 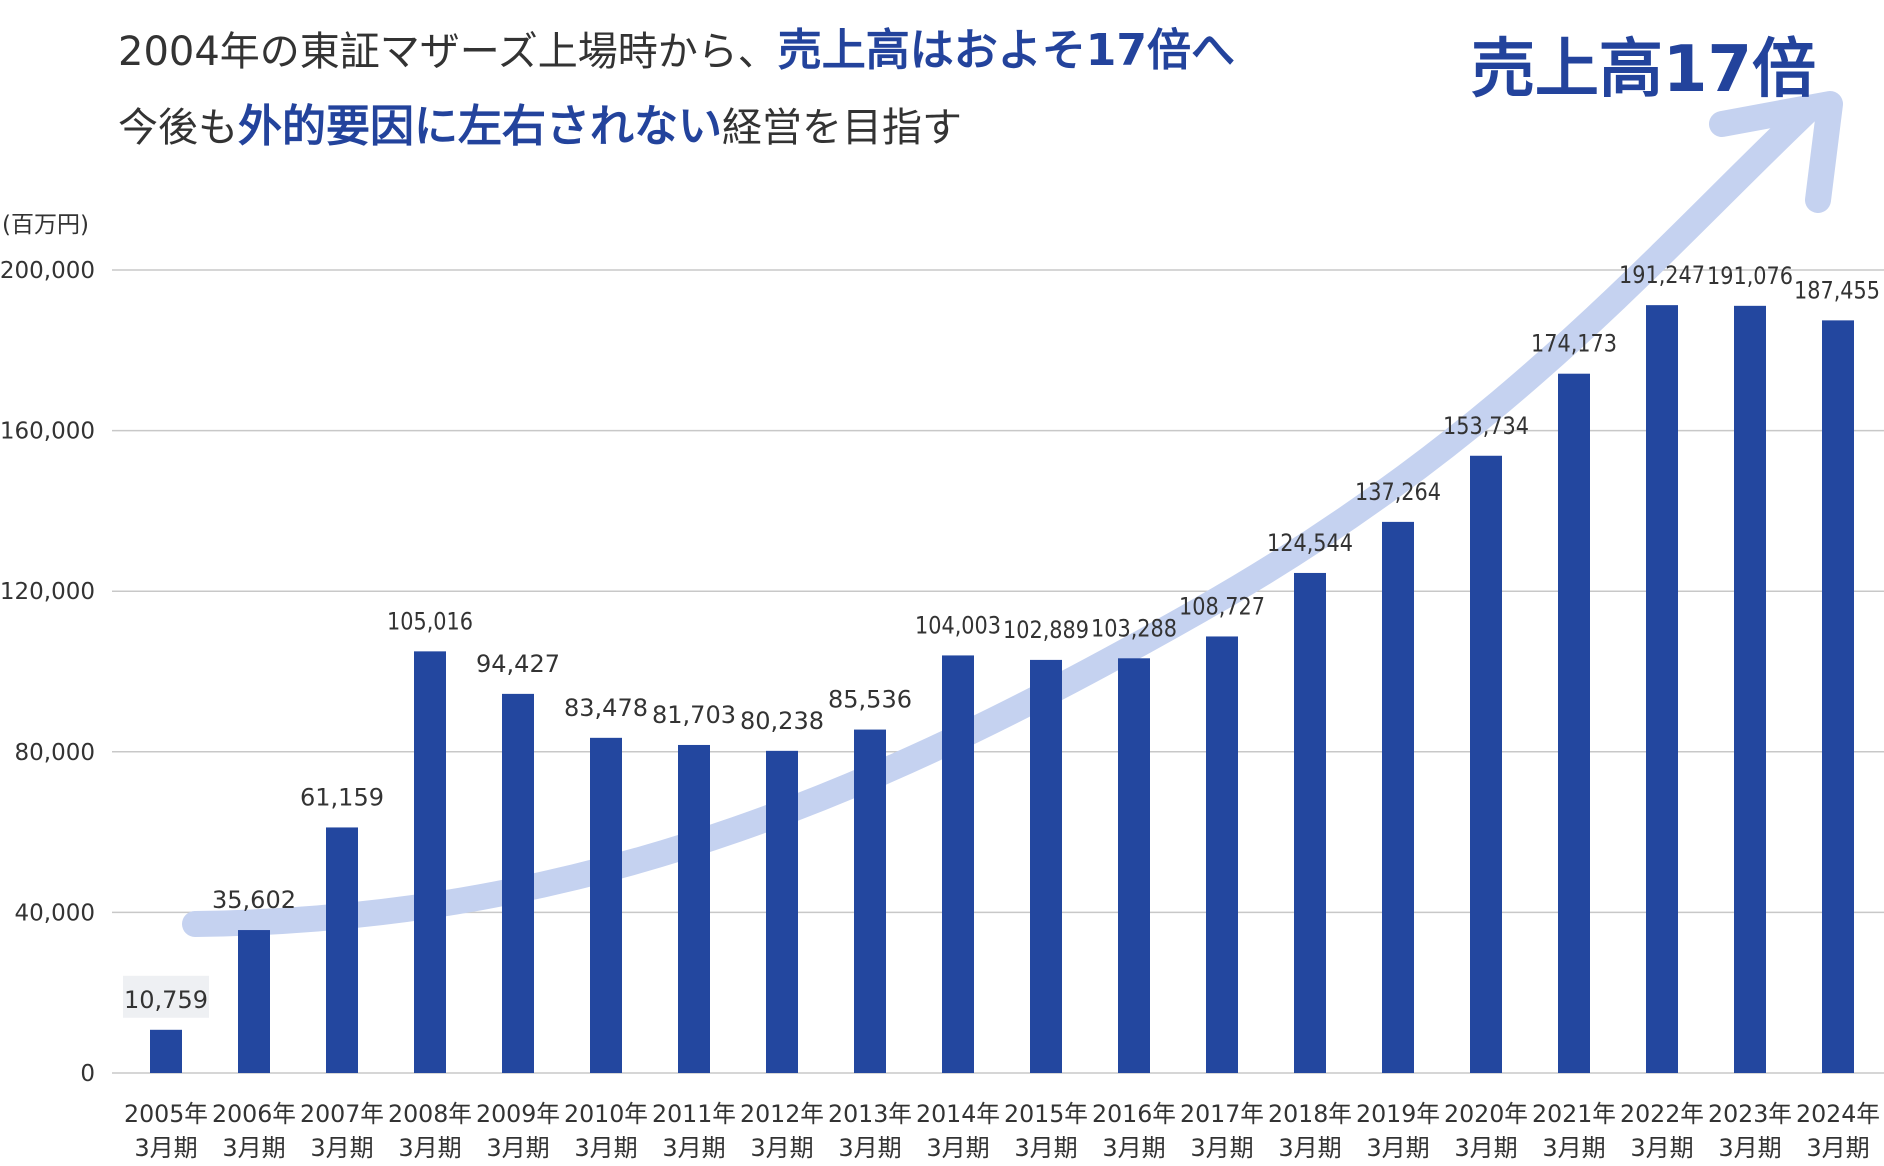 What do you see at coordinates (1310, 1114) in the screenshot?
I see `x-tick-label-year: 2018年` at bounding box center [1310, 1114].